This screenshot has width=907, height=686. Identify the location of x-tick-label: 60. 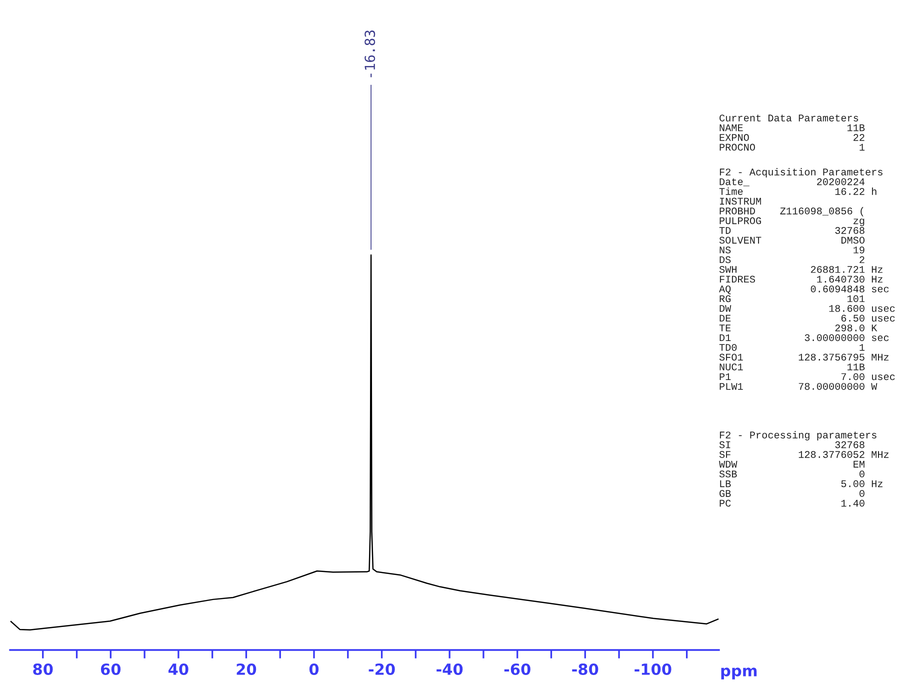
(110, 669).